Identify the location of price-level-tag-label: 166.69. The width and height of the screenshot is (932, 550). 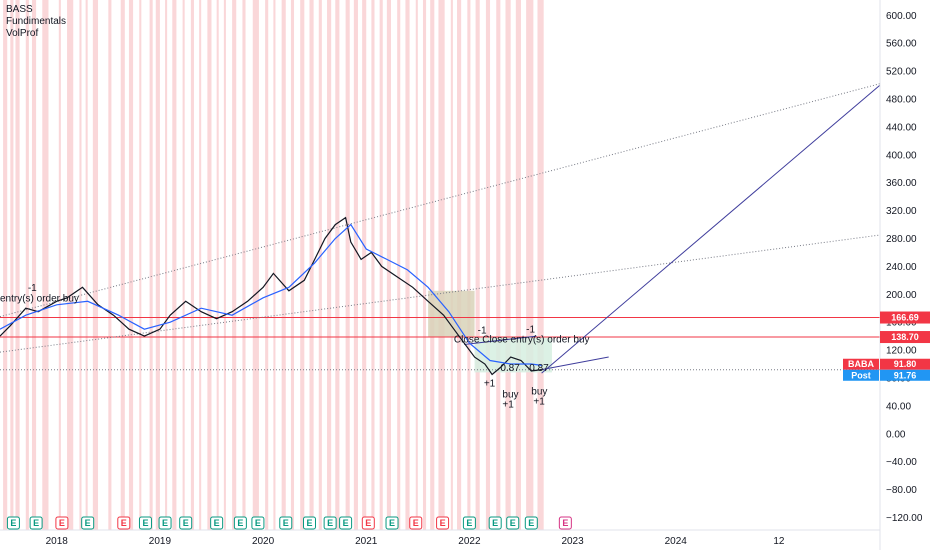
(905, 318).